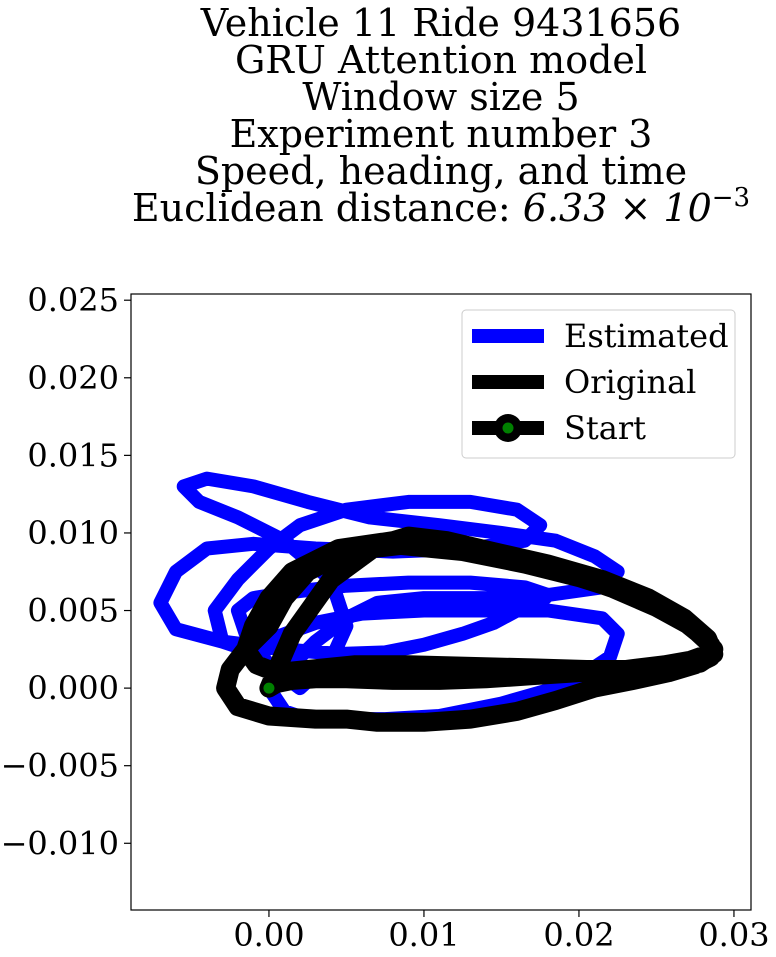 The width and height of the screenshot is (776, 957). What do you see at coordinates (268, 935) in the screenshot?
I see `x-tick-label: 0.00` at bounding box center [268, 935].